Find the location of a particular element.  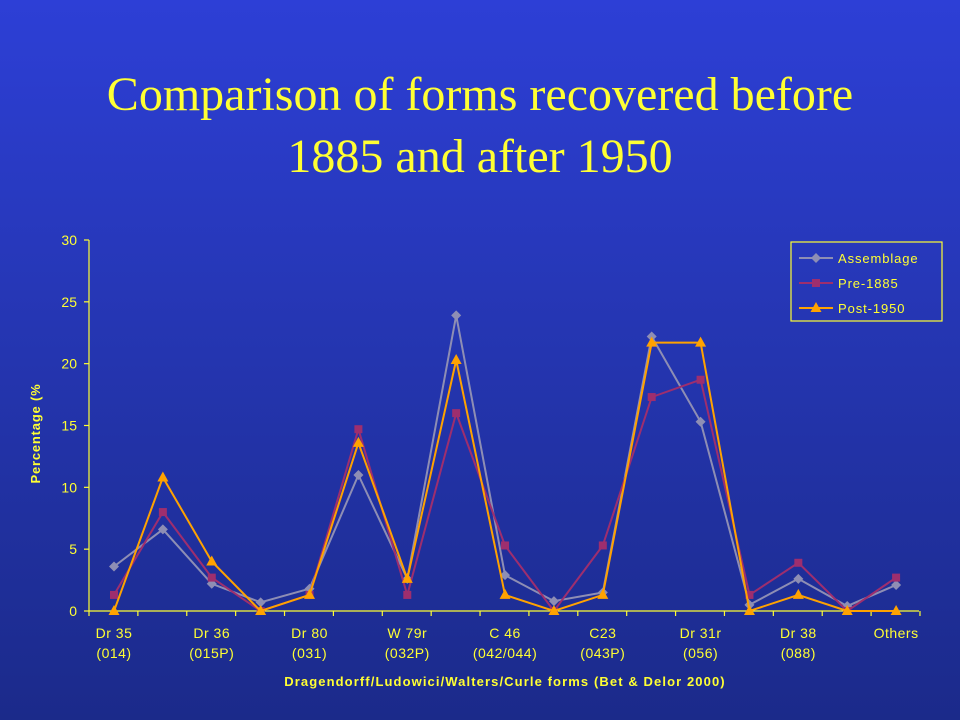

y-tick-label: 25 is located at coordinates (69, 302).